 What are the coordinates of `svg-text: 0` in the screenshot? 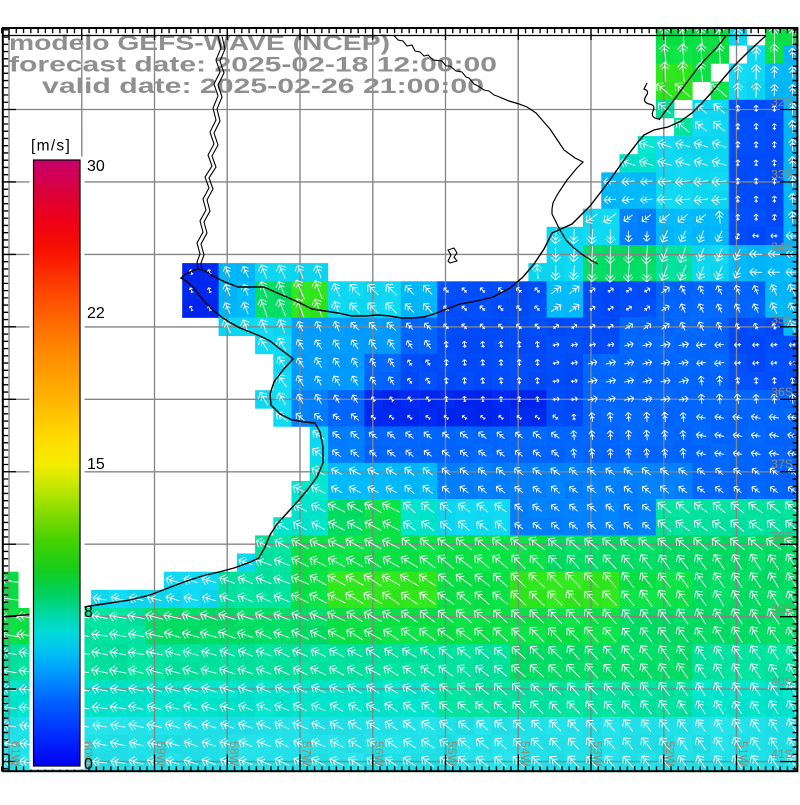 It's located at (88, 764).